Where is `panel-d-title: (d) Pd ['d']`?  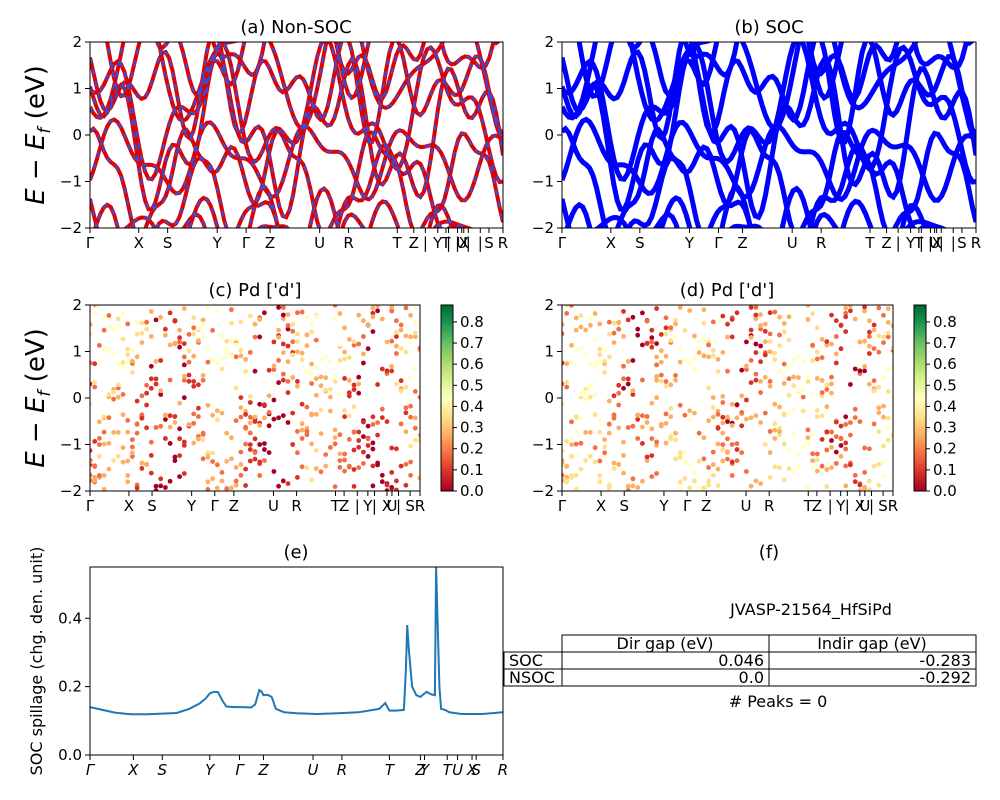 panel-d-title: (d) Pd ['d'] is located at coordinates (727, 290).